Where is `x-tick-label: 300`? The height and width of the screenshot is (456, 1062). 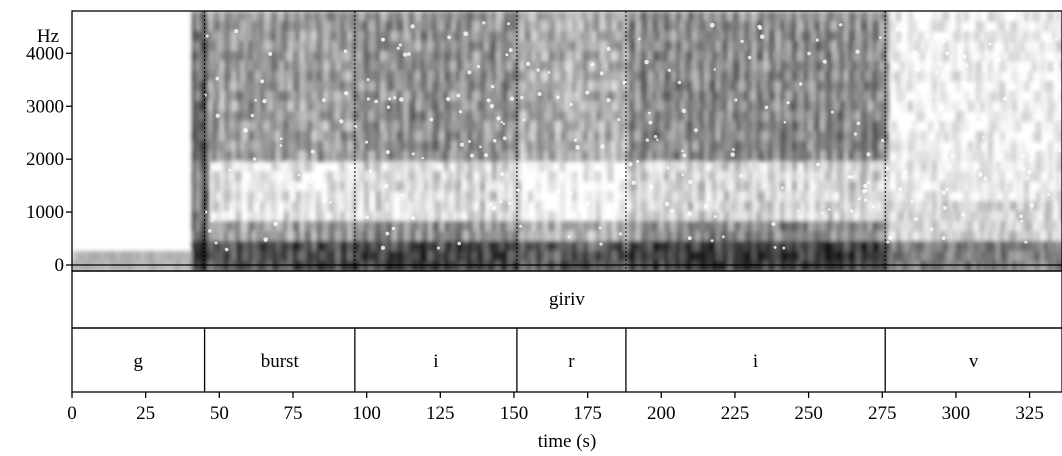
x-tick-label: 300 is located at coordinates (956, 413).